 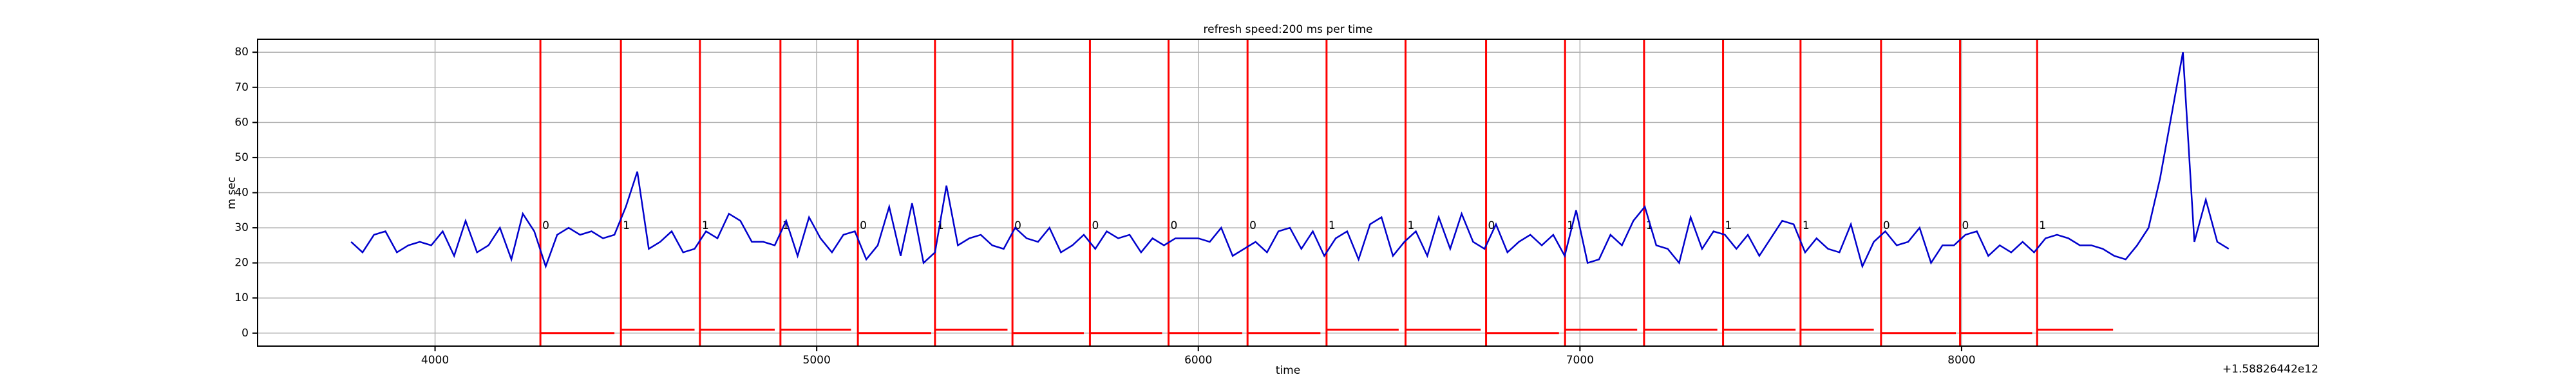 I want to click on x-tick-label: 7000, so click(x=1580, y=360).